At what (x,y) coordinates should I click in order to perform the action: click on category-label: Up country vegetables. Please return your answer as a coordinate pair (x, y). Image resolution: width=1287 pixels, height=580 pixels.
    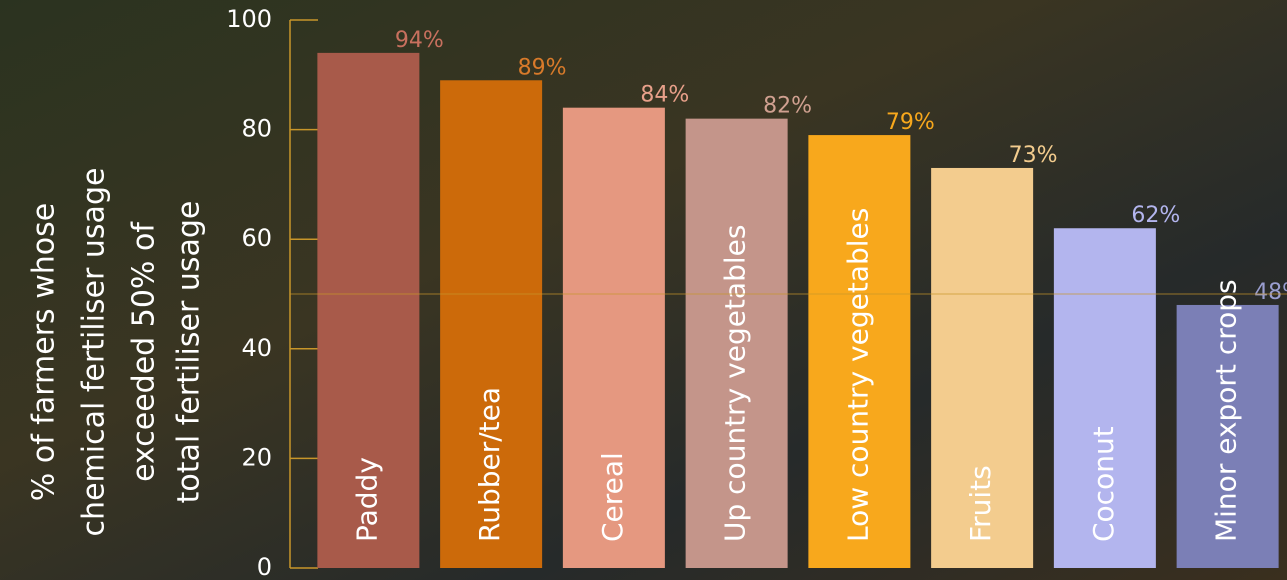
    Looking at the image, I should click on (735, 383).